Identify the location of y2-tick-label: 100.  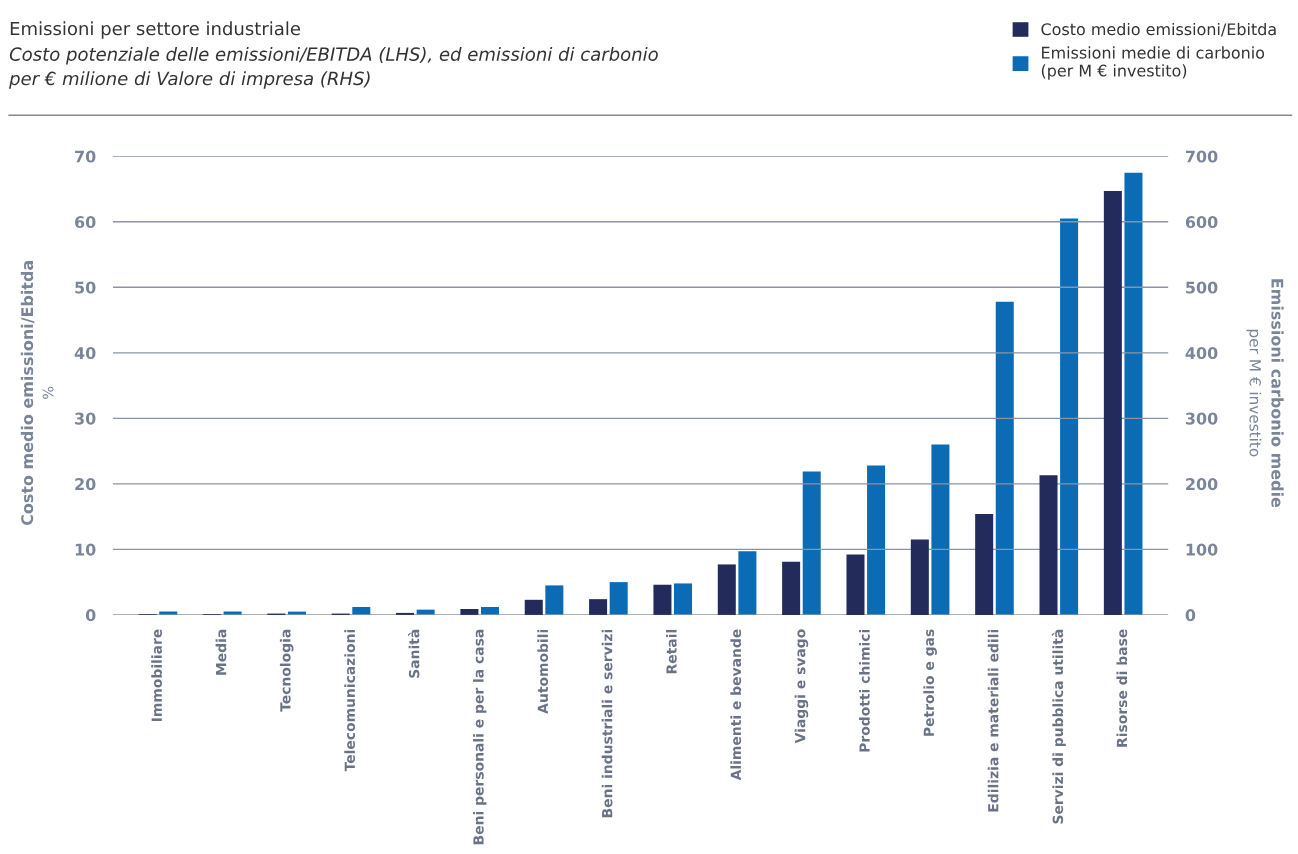
(1202, 549).